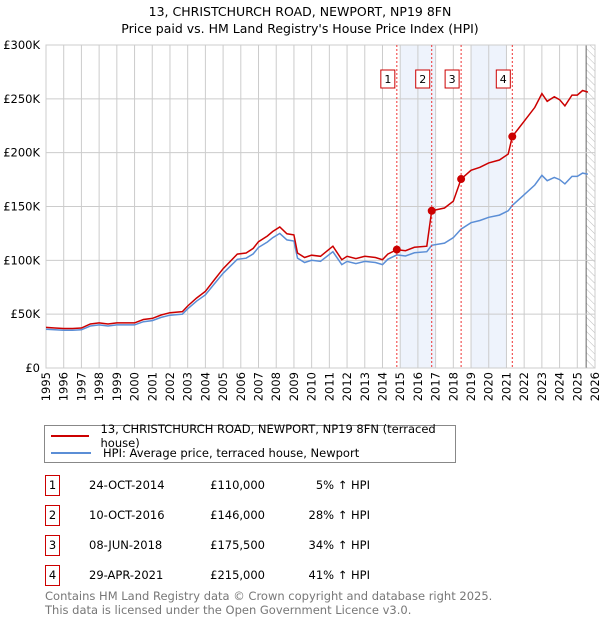 This screenshot has height=620, width=600. Describe the element at coordinates (594, 386) in the screenshot. I see `x-tick-label: 2026` at that location.